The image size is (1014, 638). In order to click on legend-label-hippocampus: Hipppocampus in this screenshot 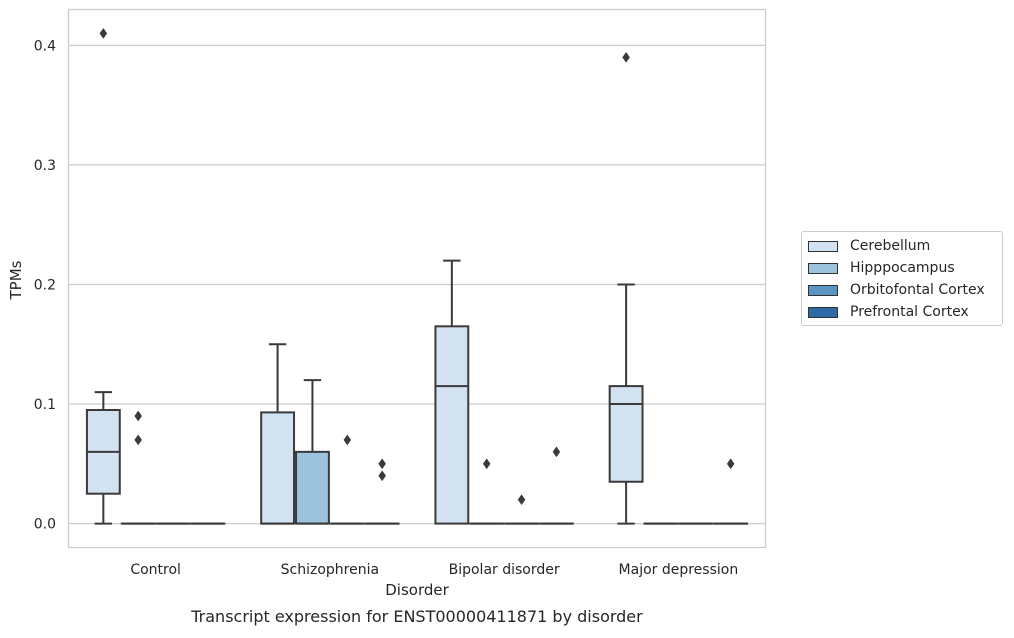, I will do `click(902, 268)`.